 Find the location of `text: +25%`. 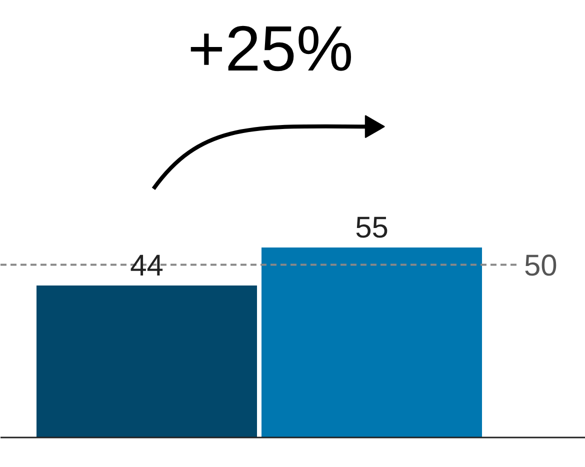

text: +25% is located at coordinates (271, 48).